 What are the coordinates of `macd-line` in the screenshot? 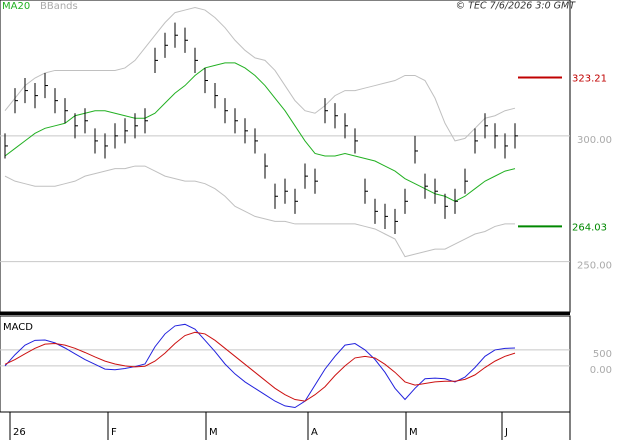 It's located at (260, 366).